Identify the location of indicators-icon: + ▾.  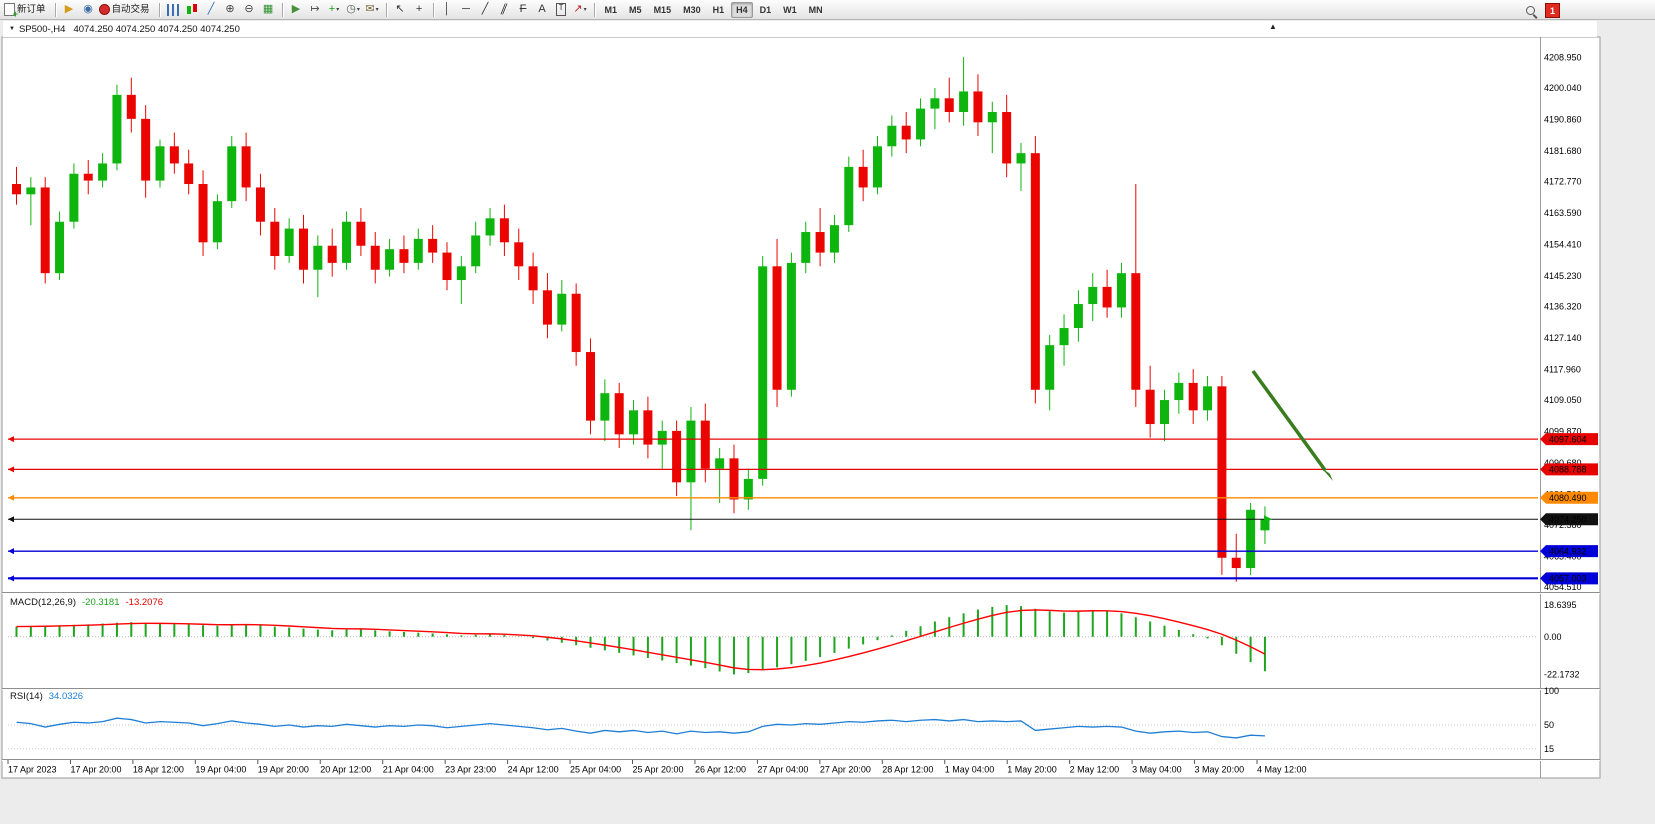
(334, 10).